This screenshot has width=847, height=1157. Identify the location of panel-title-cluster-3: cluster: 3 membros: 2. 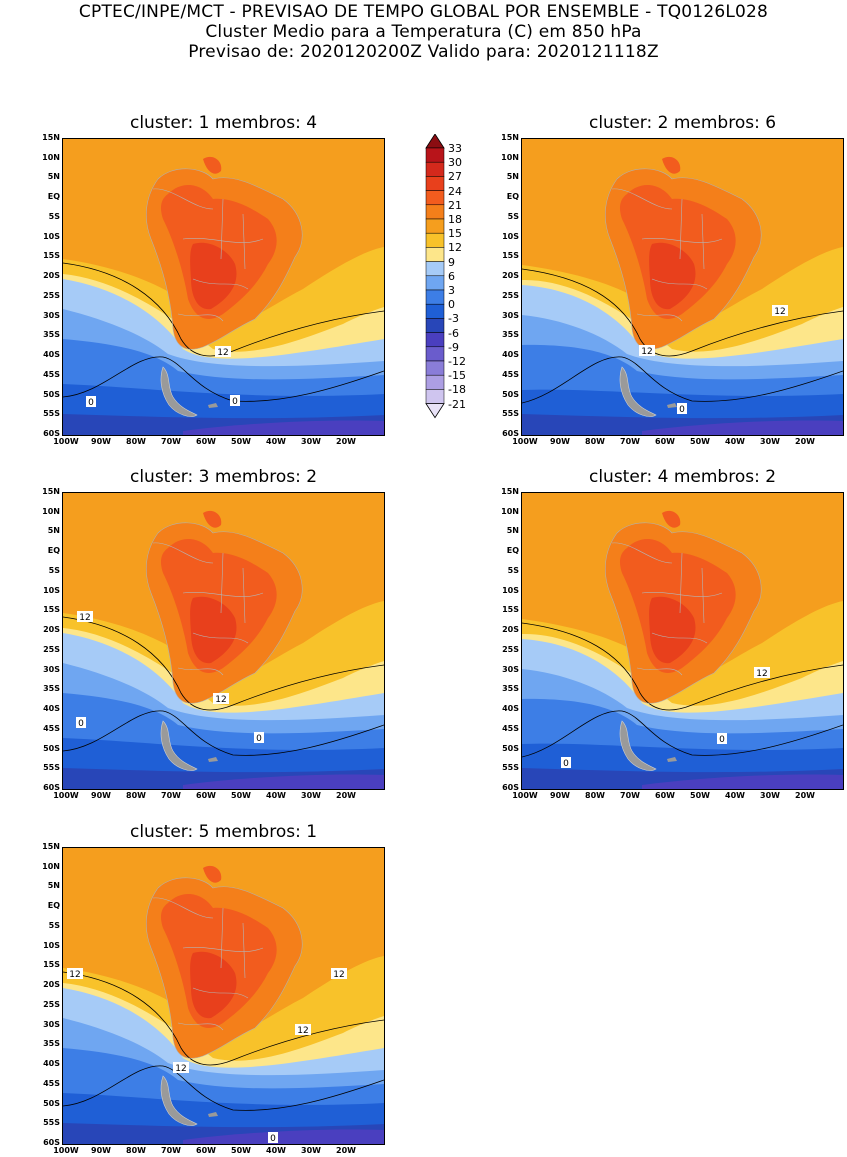
(223, 477).